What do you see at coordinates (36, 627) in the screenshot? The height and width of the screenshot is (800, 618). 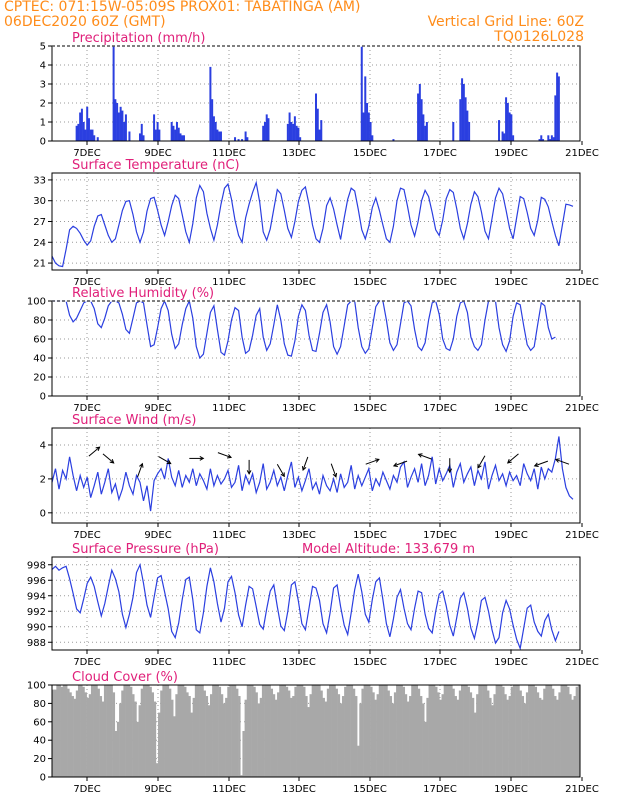 I see `y-tick-label: 990` at bounding box center [36, 627].